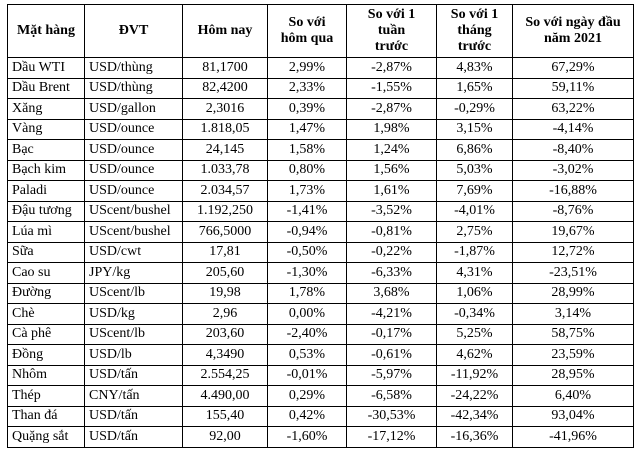 The width and height of the screenshot is (640, 453). I want to click on cell-vs_1_month_ago: 5,03%, so click(474, 170).